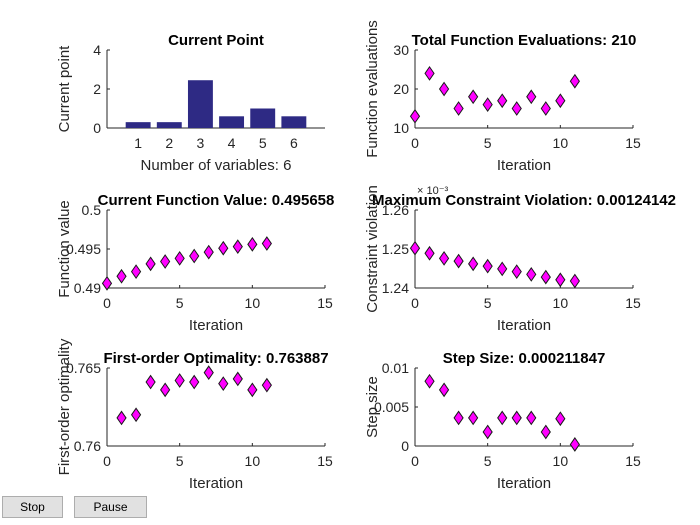  What do you see at coordinates (92, 210) in the screenshot?
I see `y-tick-label: 0.5` at bounding box center [92, 210].